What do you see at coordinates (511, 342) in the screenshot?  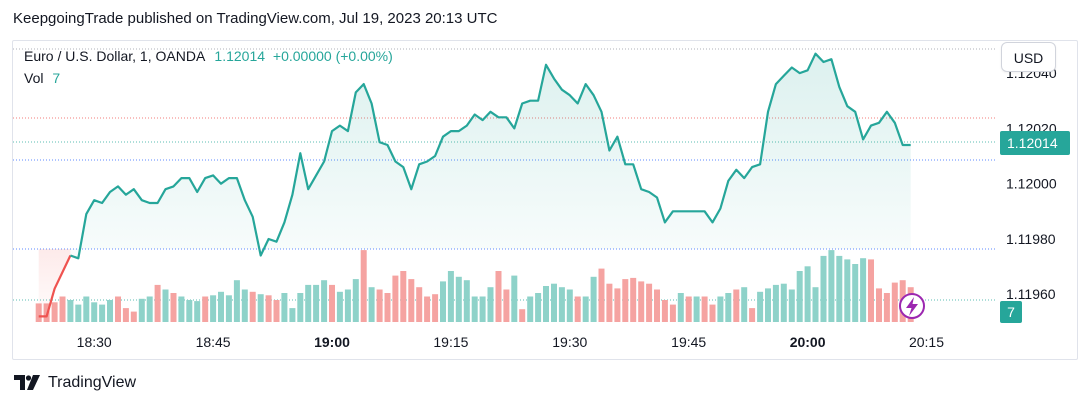 I see `time-scale: 18:30 18:45 19:00 19:15 19:30 19:45 20:00 20:15` at bounding box center [511, 342].